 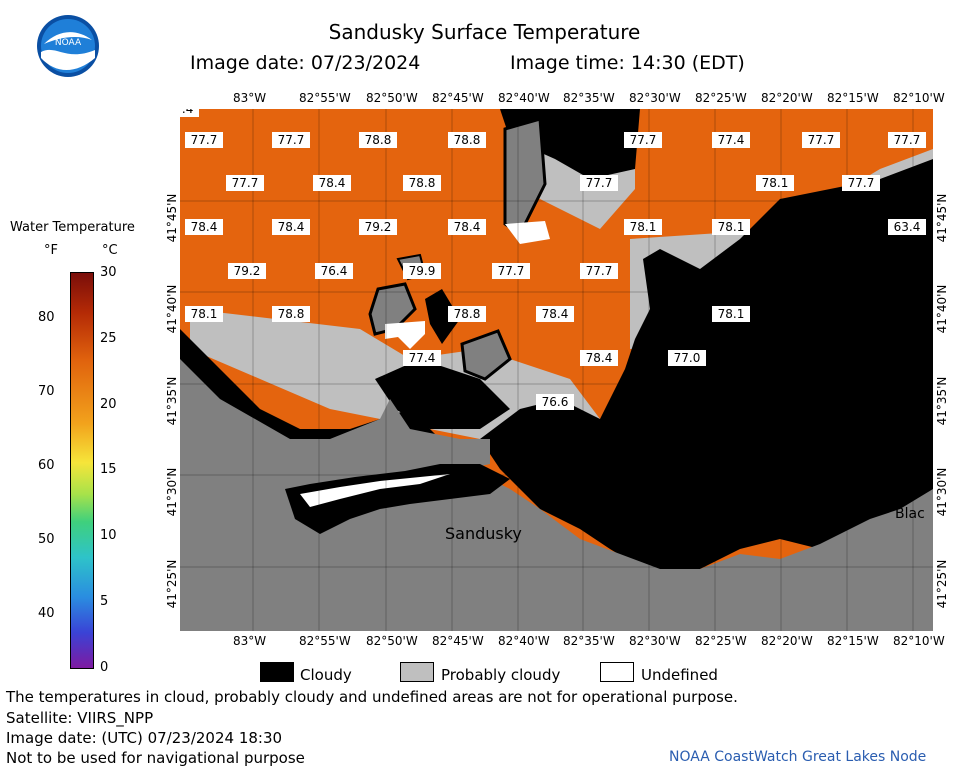 What do you see at coordinates (110, 250) in the screenshot?
I see `colorbar-unit-c: °C` at bounding box center [110, 250].